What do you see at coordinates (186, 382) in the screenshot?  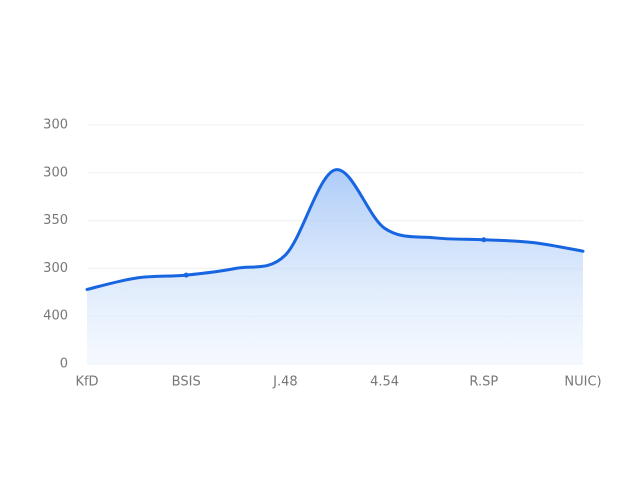 I see `x-tick-label: BSIS` at bounding box center [186, 382].